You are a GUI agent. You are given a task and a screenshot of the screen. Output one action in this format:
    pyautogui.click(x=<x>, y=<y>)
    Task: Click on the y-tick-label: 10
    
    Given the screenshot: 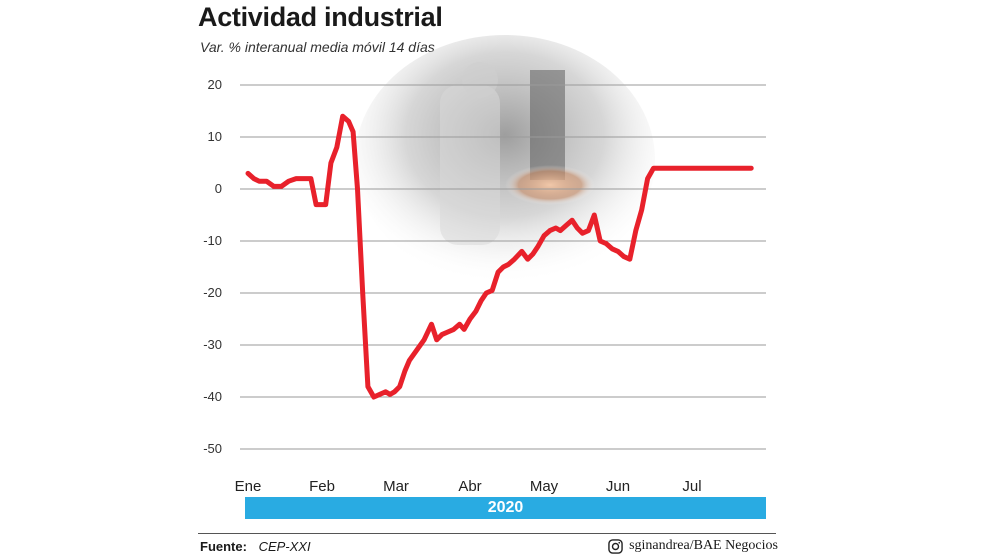 What is the action you would take?
    pyautogui.click(x=215, y=136)
    